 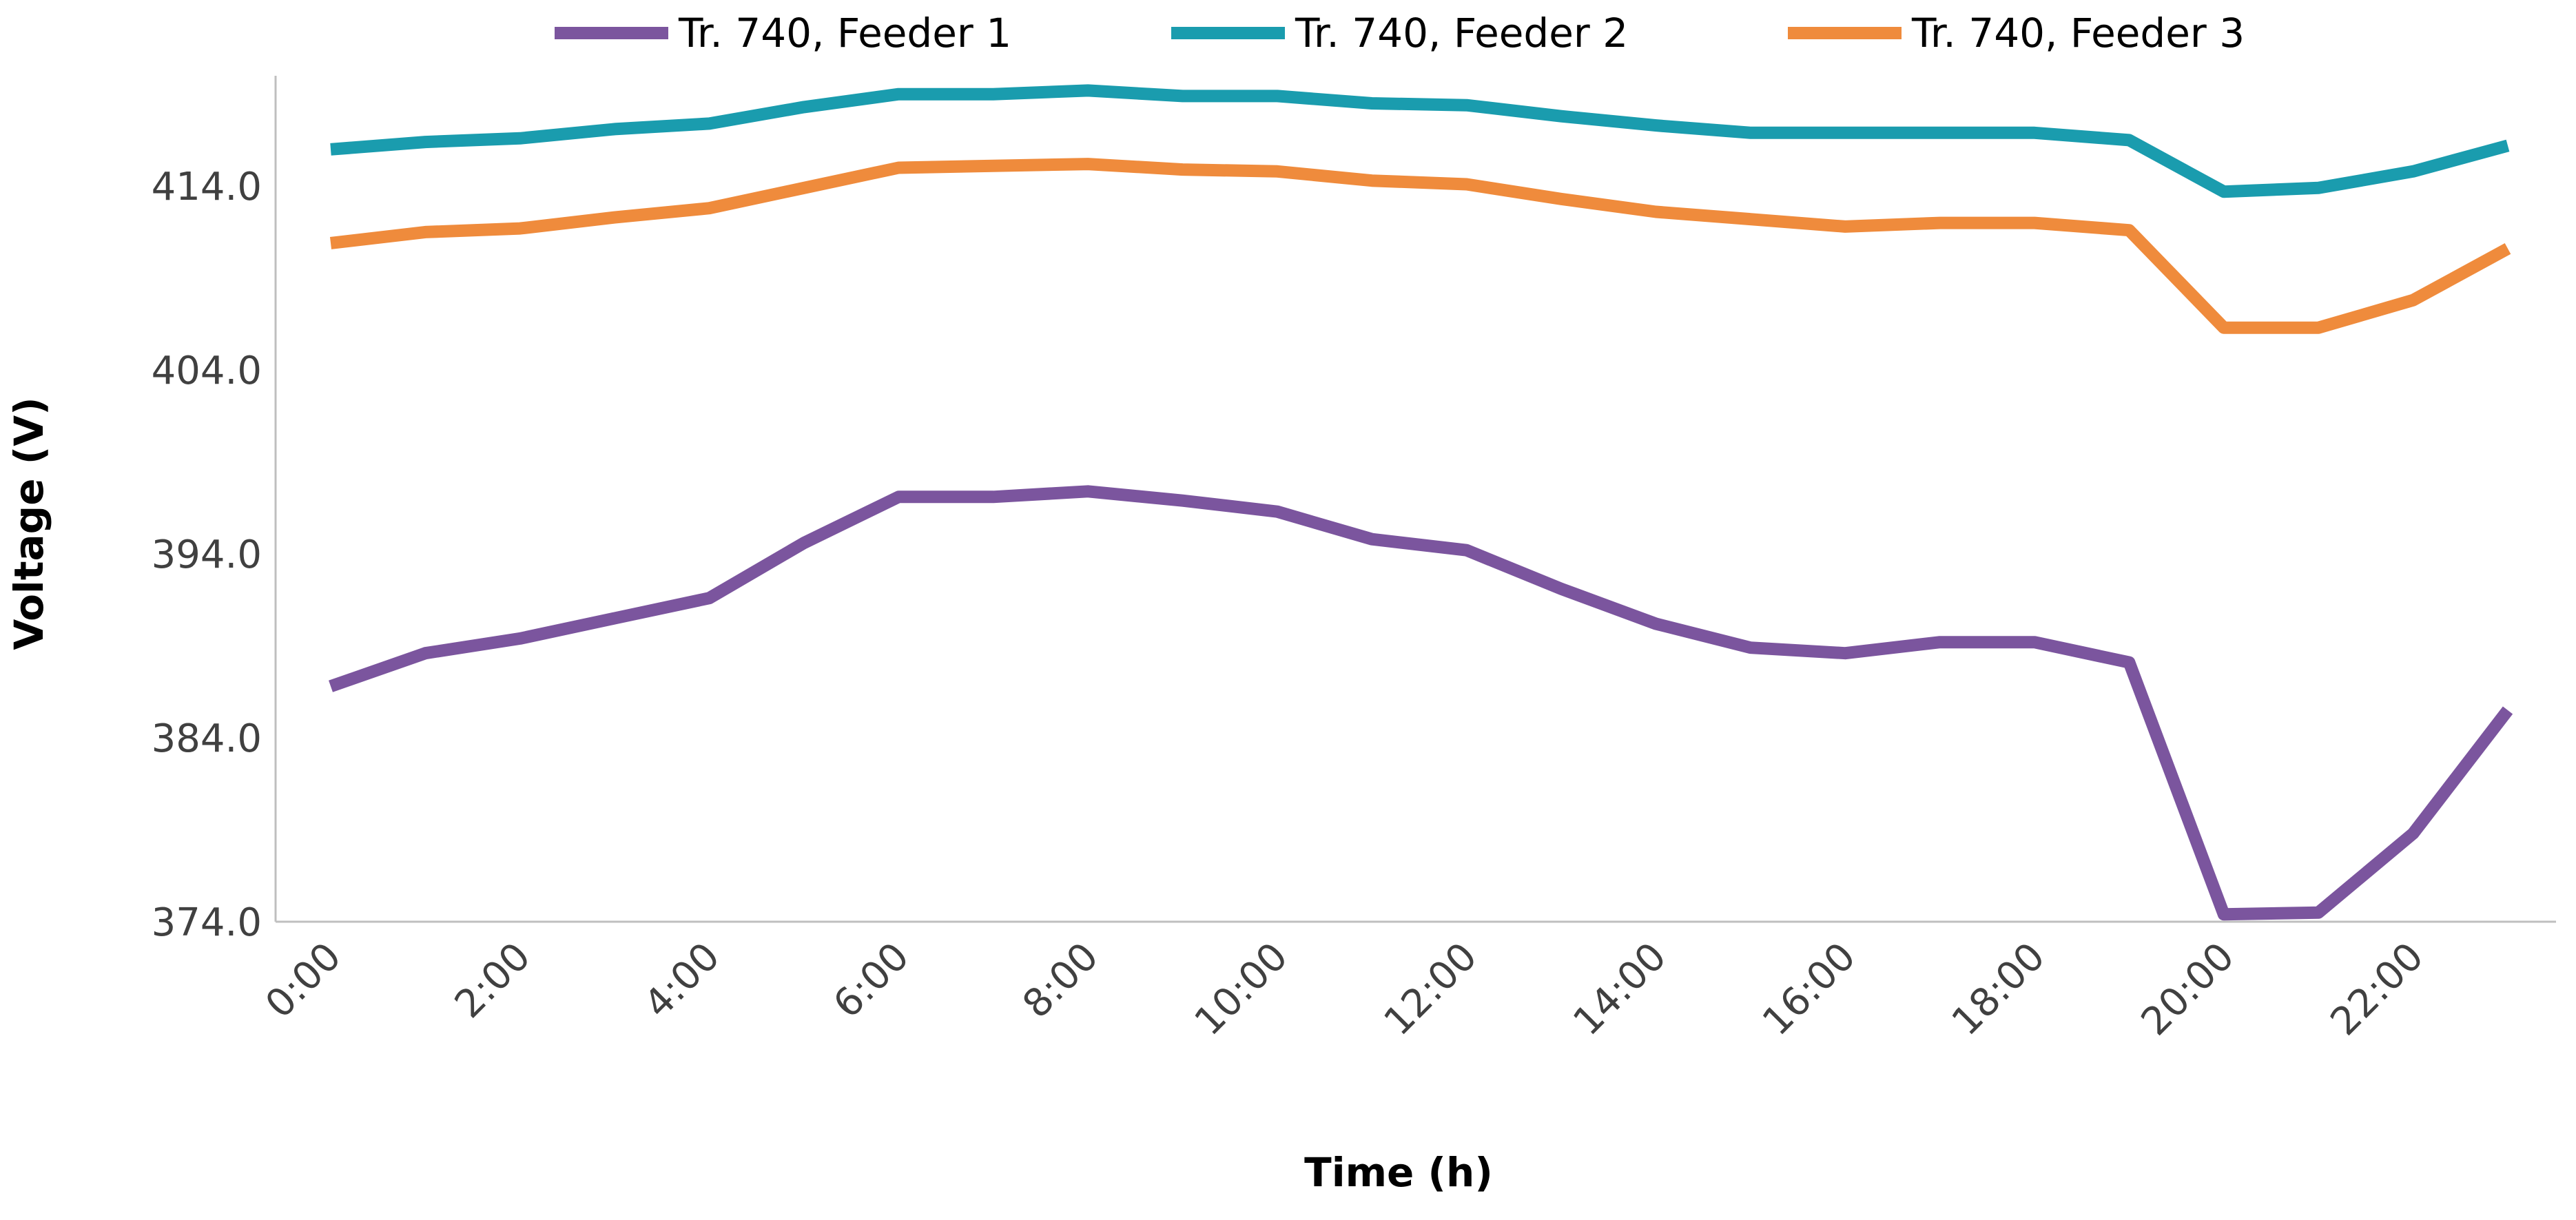 I want to click on x-tick-label: 14:00, so click(x=1620, y=989).